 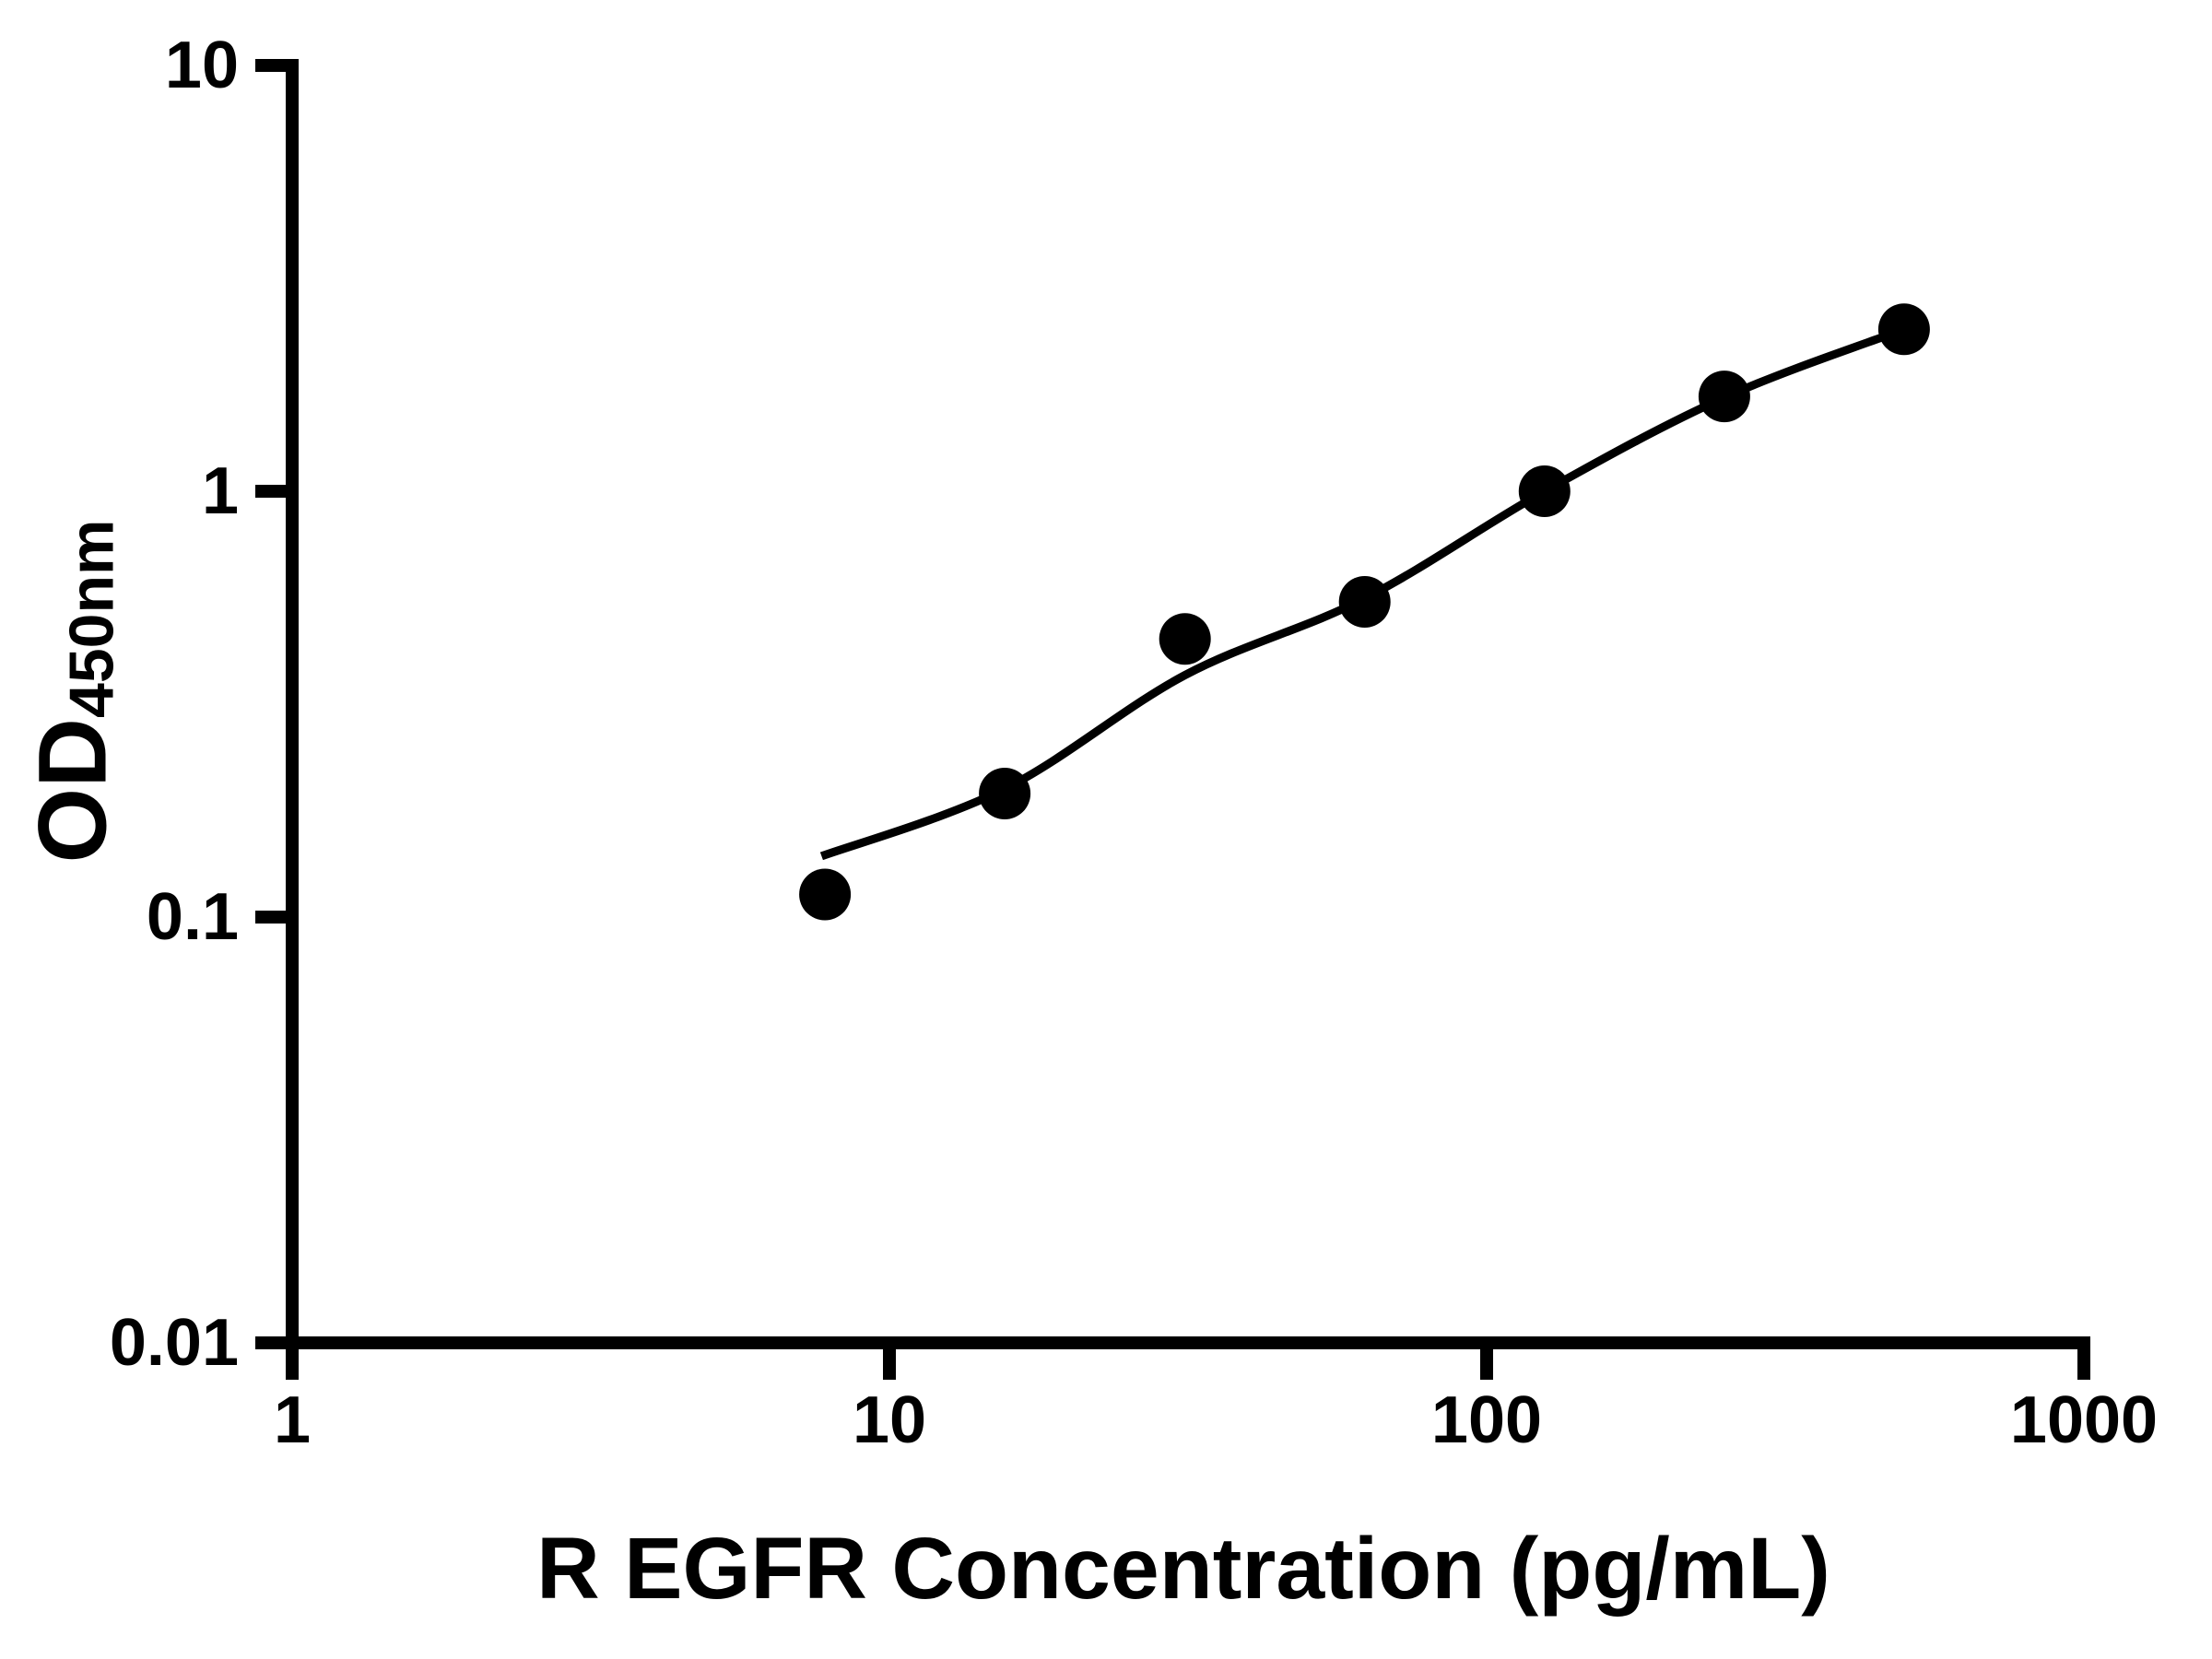 What do you see at coordinates (72, 790) in the screenshot?
I see `y-axis-title-main: OD` at bounding box center [72, 790].